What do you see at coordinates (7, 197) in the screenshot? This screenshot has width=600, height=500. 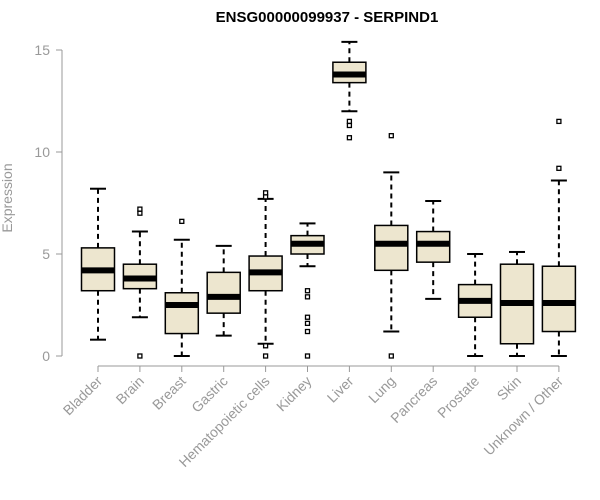 I see `y-axis-label: Expression` at bounding box center [7, 197].